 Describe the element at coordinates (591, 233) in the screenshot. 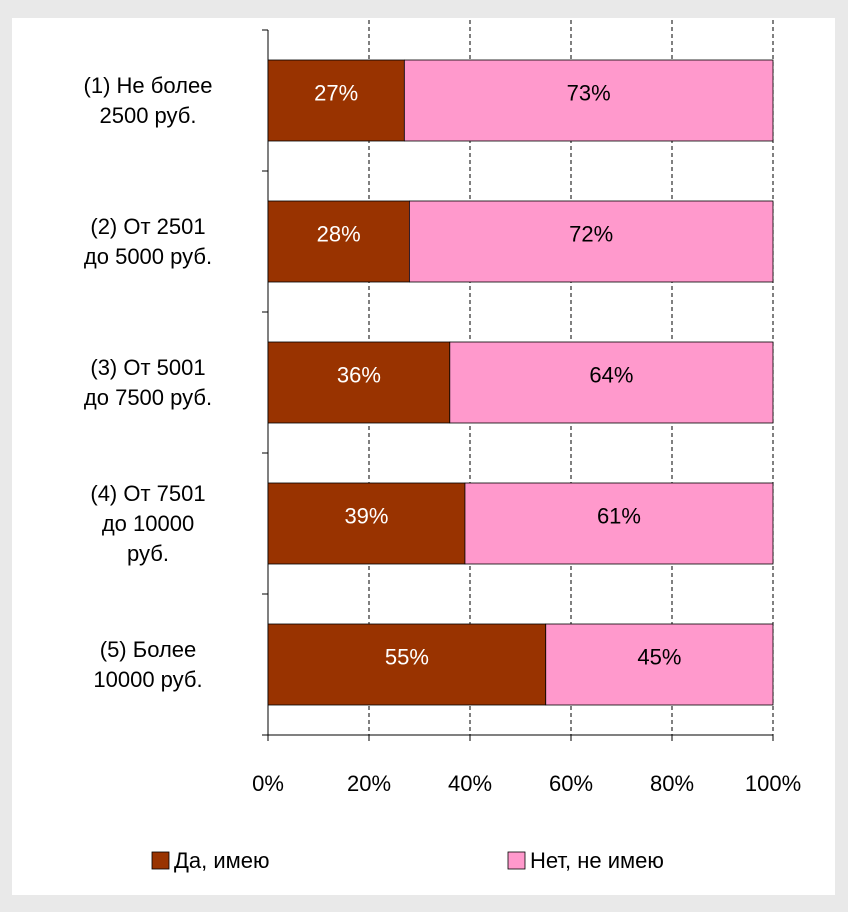

I see `data-label: 72%` at that location.